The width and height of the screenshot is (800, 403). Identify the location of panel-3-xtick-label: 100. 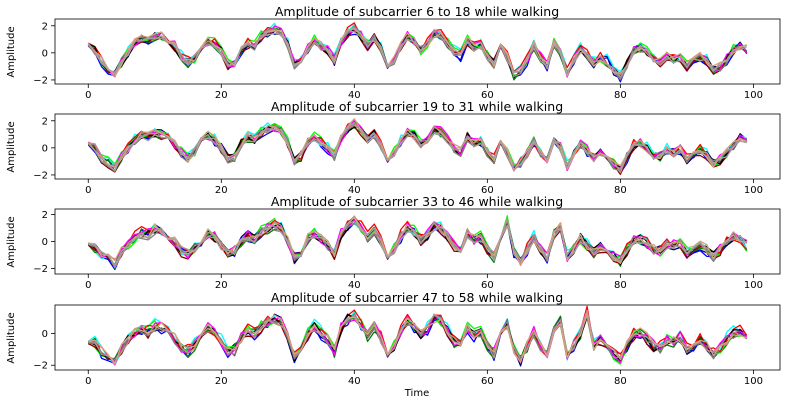
(753, 285).